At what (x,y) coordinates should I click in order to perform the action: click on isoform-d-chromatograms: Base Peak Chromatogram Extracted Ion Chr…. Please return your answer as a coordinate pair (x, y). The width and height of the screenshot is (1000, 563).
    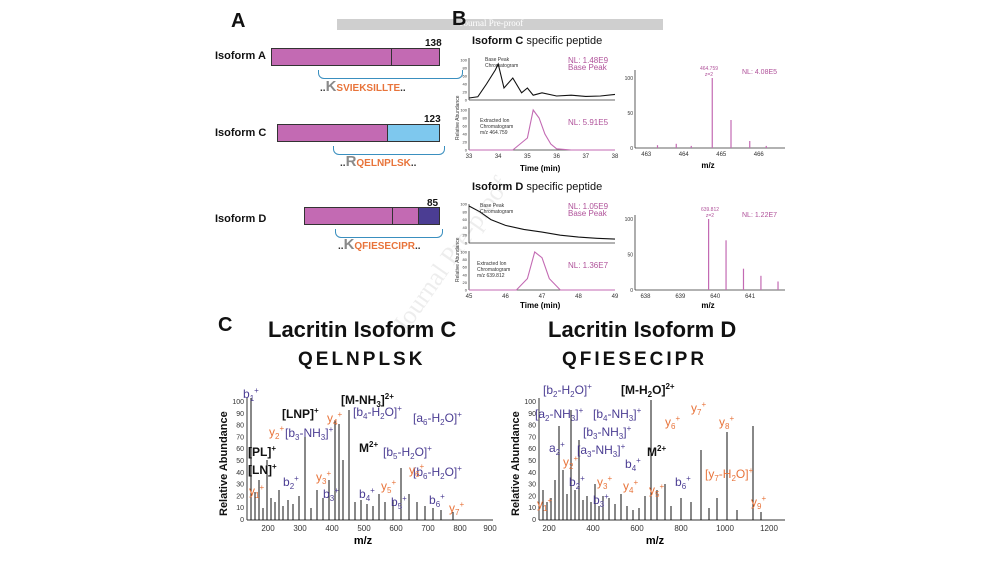
    Looking at the image, I should click on (537, 256).